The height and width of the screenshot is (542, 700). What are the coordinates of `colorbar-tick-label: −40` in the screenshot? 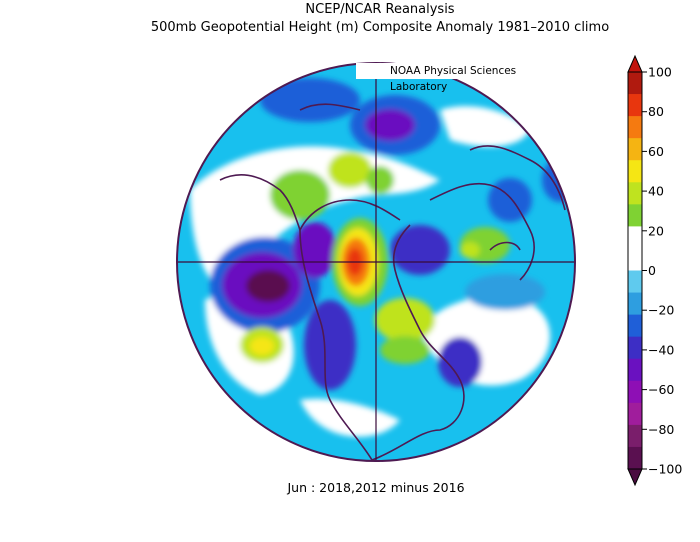 It's located at (661, 349).